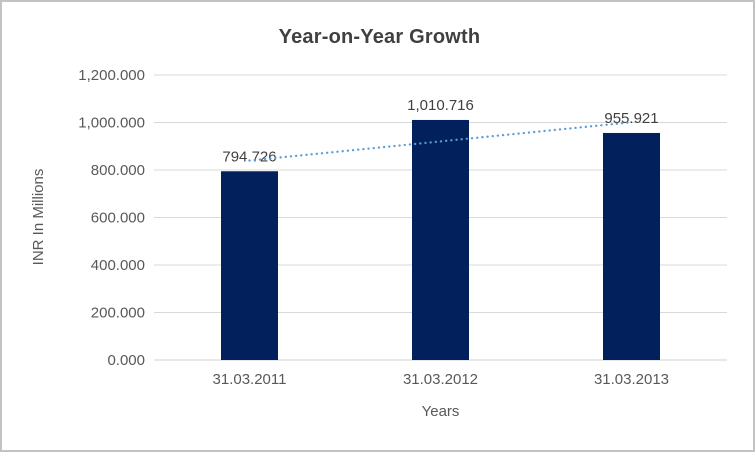 The width and height of the screenshot is (755, 452). Describe the element at coordinates (118, 170) in the screenshot. I see `y-tick-label: 800.000` at that location.